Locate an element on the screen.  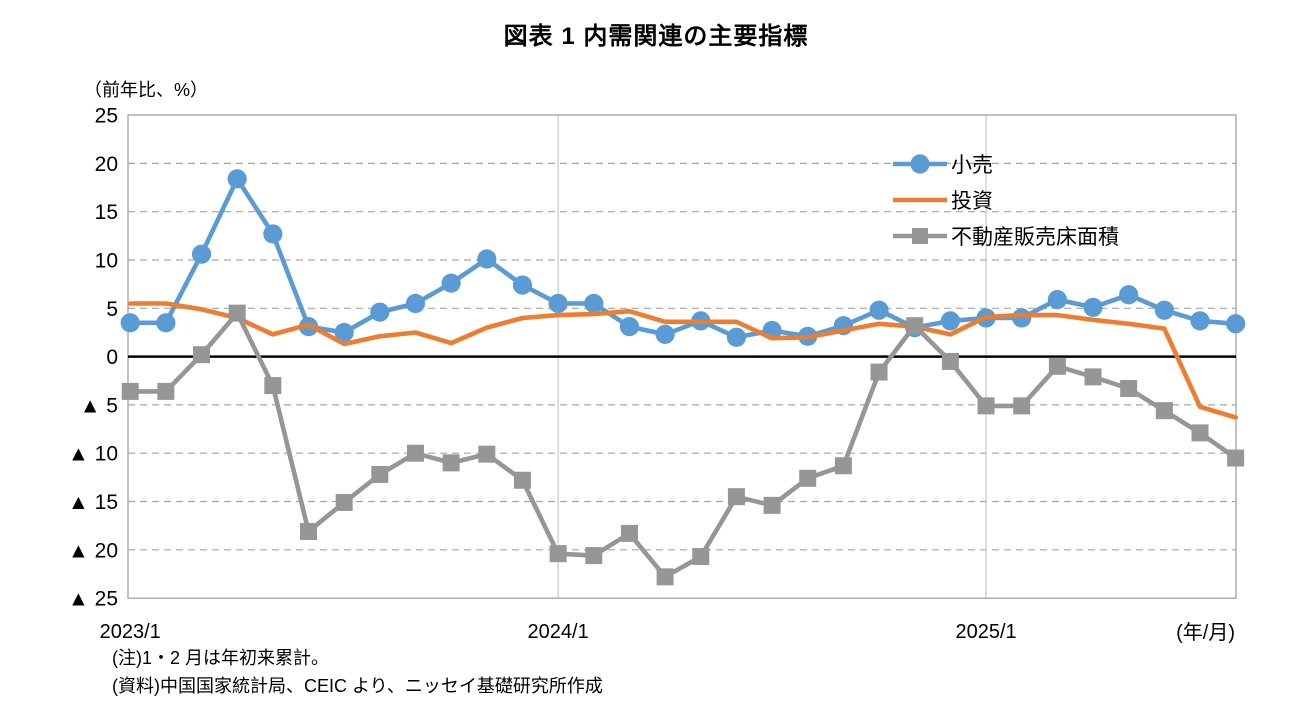
y-tick-label: ▲ 15 is located at coordinates (93, 502).